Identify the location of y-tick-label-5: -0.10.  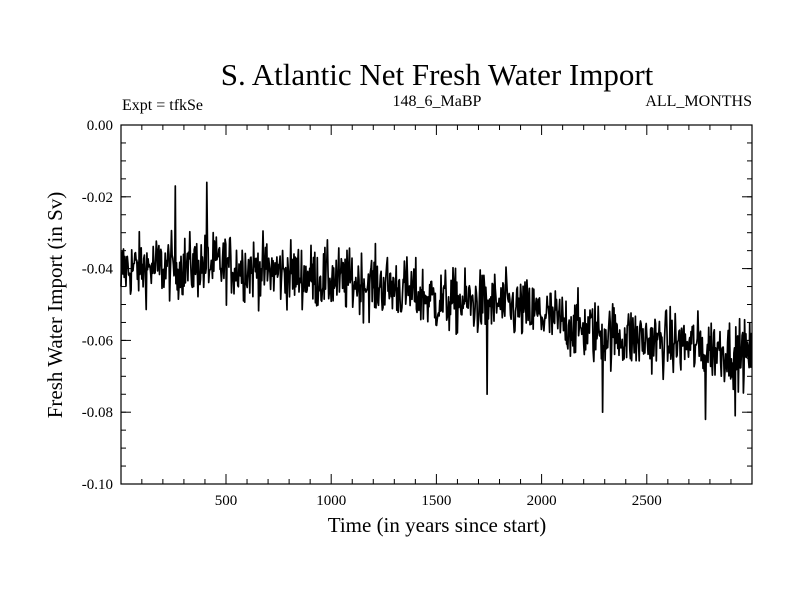
(97, 485).